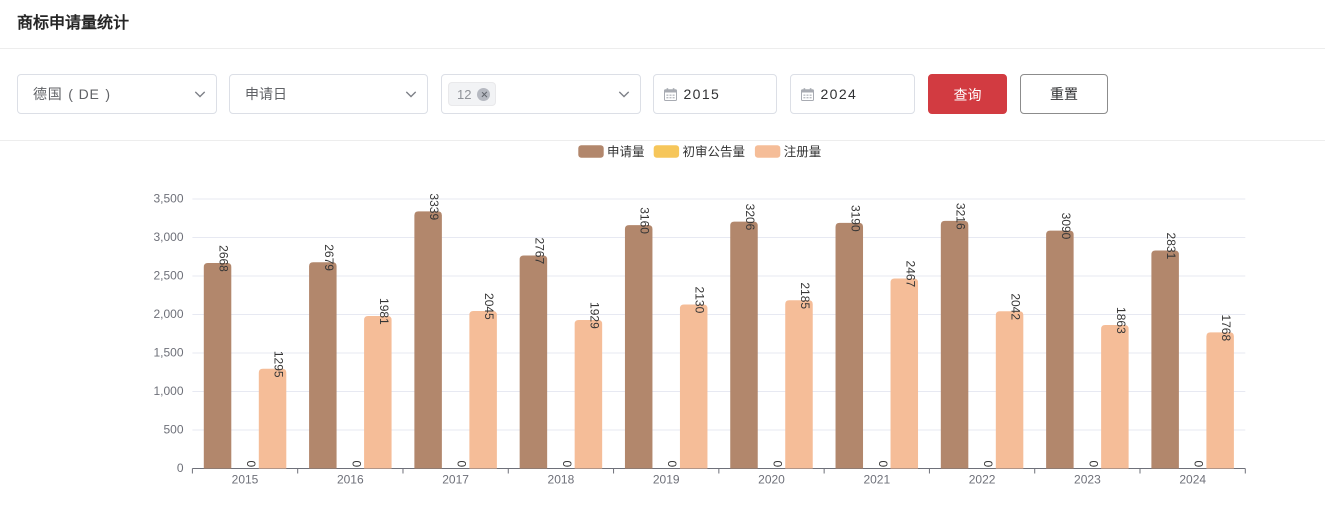  Describe the element at coordinates (168, 353) in the screenshot. I see `svg-text: 1,500` at that location.